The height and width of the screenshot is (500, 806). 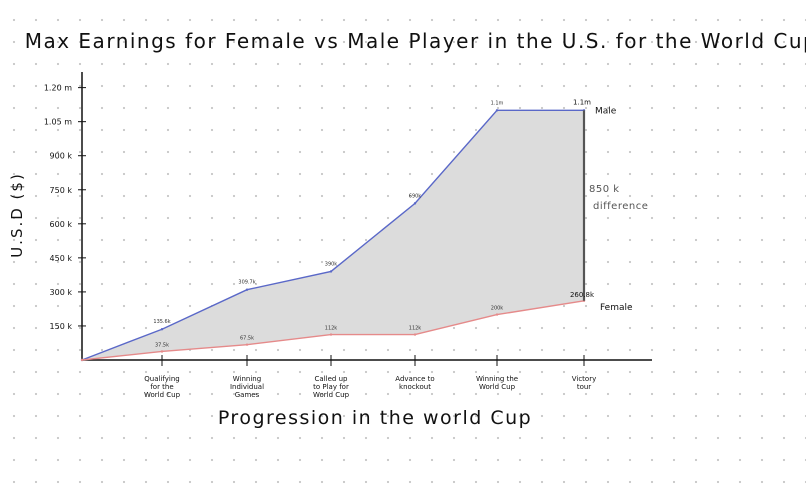 What do you see at coordinates (58, 88) in the screenshot?
I see `y-tick-label: 1.20 m` at bounding box center [58, 88].